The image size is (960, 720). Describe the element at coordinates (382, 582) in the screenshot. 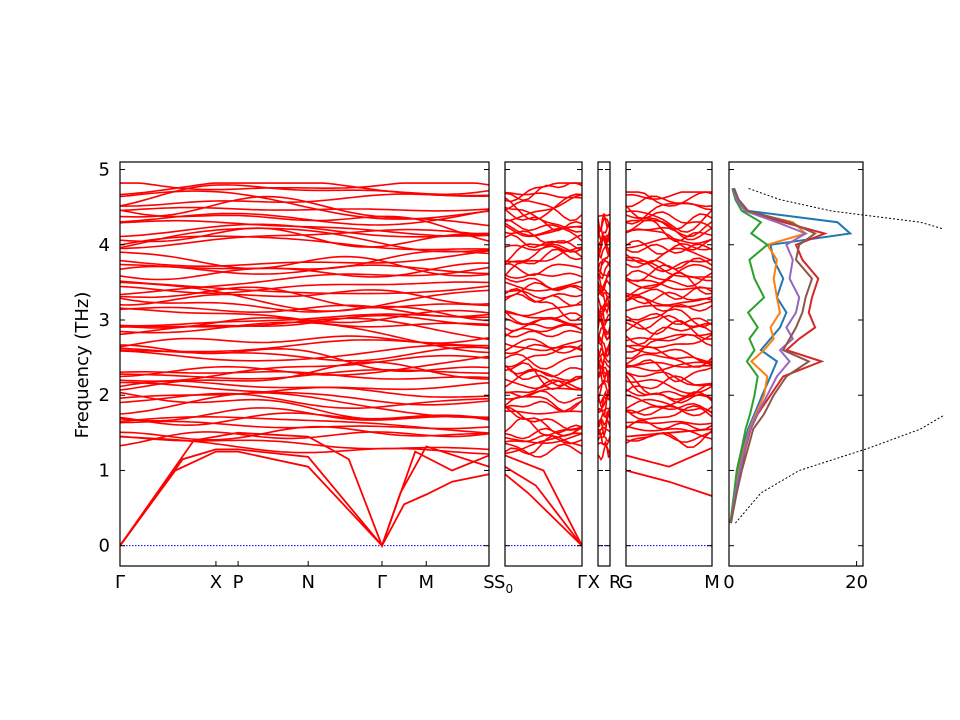

I see `k-point-label: Γ` at that location.